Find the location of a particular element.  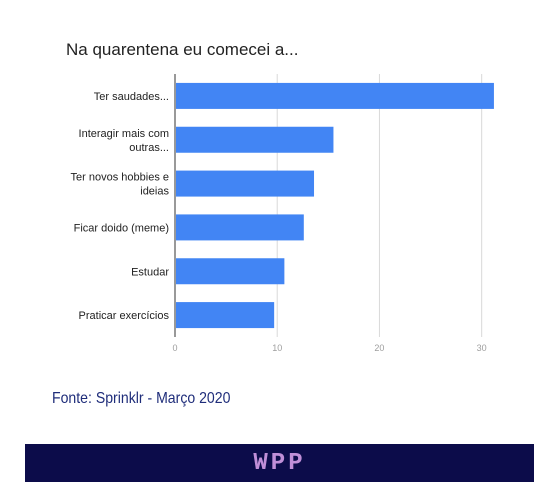

category-label: Estudar is located at coordinates (150, 272).